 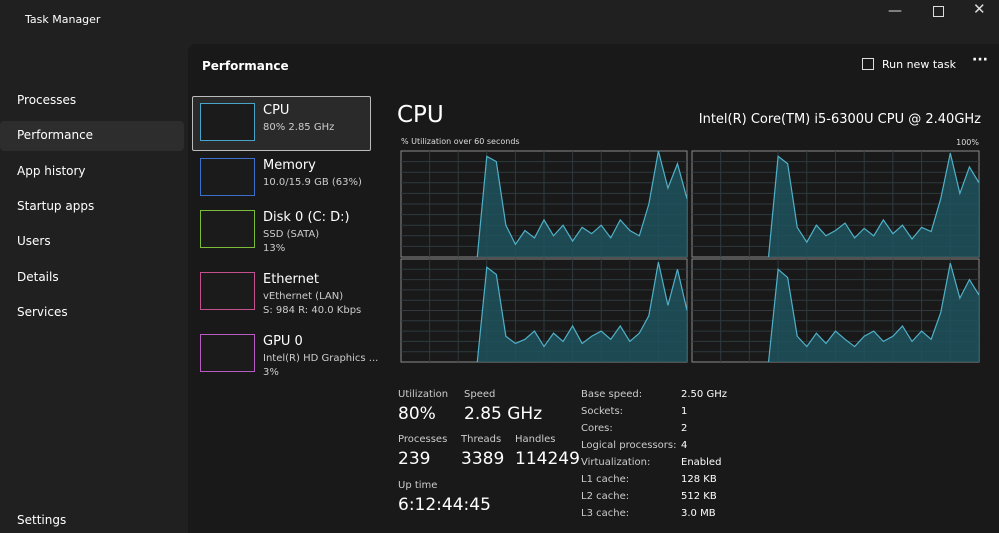 I want to click on spec-label: L1 cache:, so click(x=605, y=479).